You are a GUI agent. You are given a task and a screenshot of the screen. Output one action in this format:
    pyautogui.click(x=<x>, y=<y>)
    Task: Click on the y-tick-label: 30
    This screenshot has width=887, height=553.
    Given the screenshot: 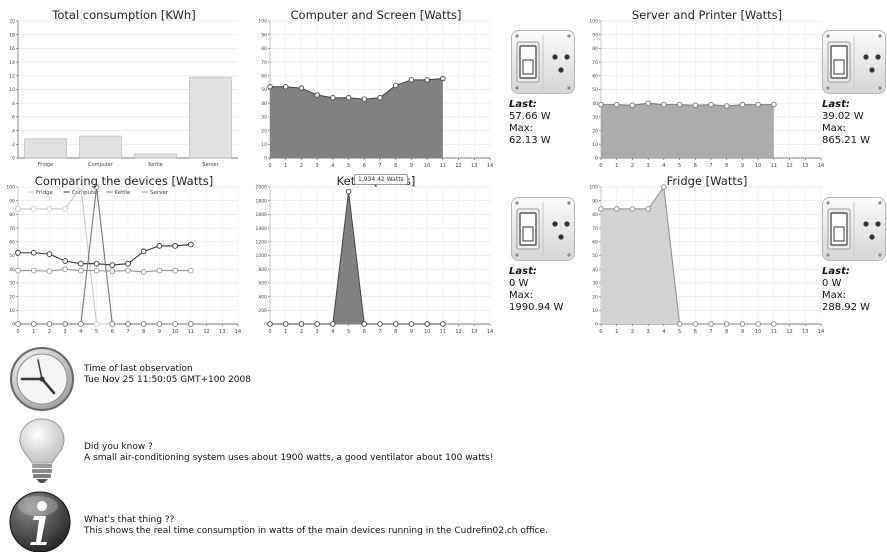 What is the action you would take?
    pyautogui.click(x=595, y=118)
    